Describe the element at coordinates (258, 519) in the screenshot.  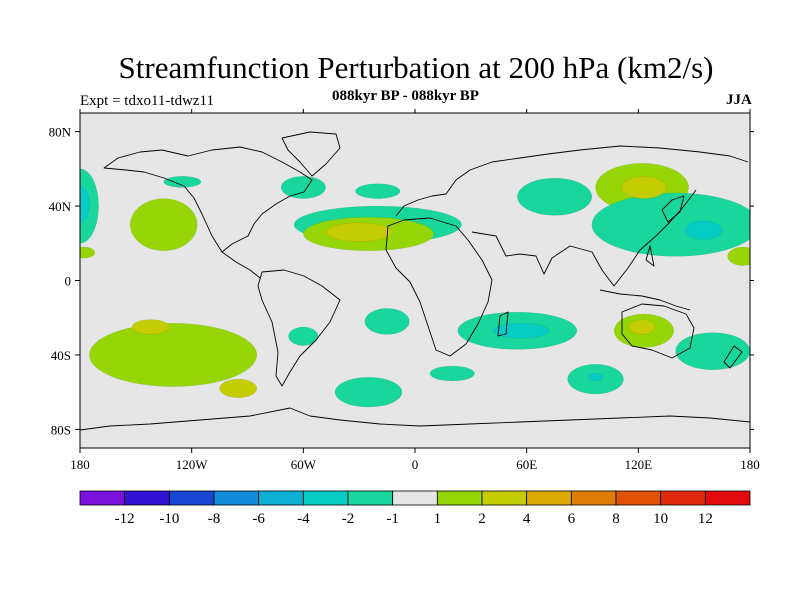
I see `colorbar-label: -6` at that location.